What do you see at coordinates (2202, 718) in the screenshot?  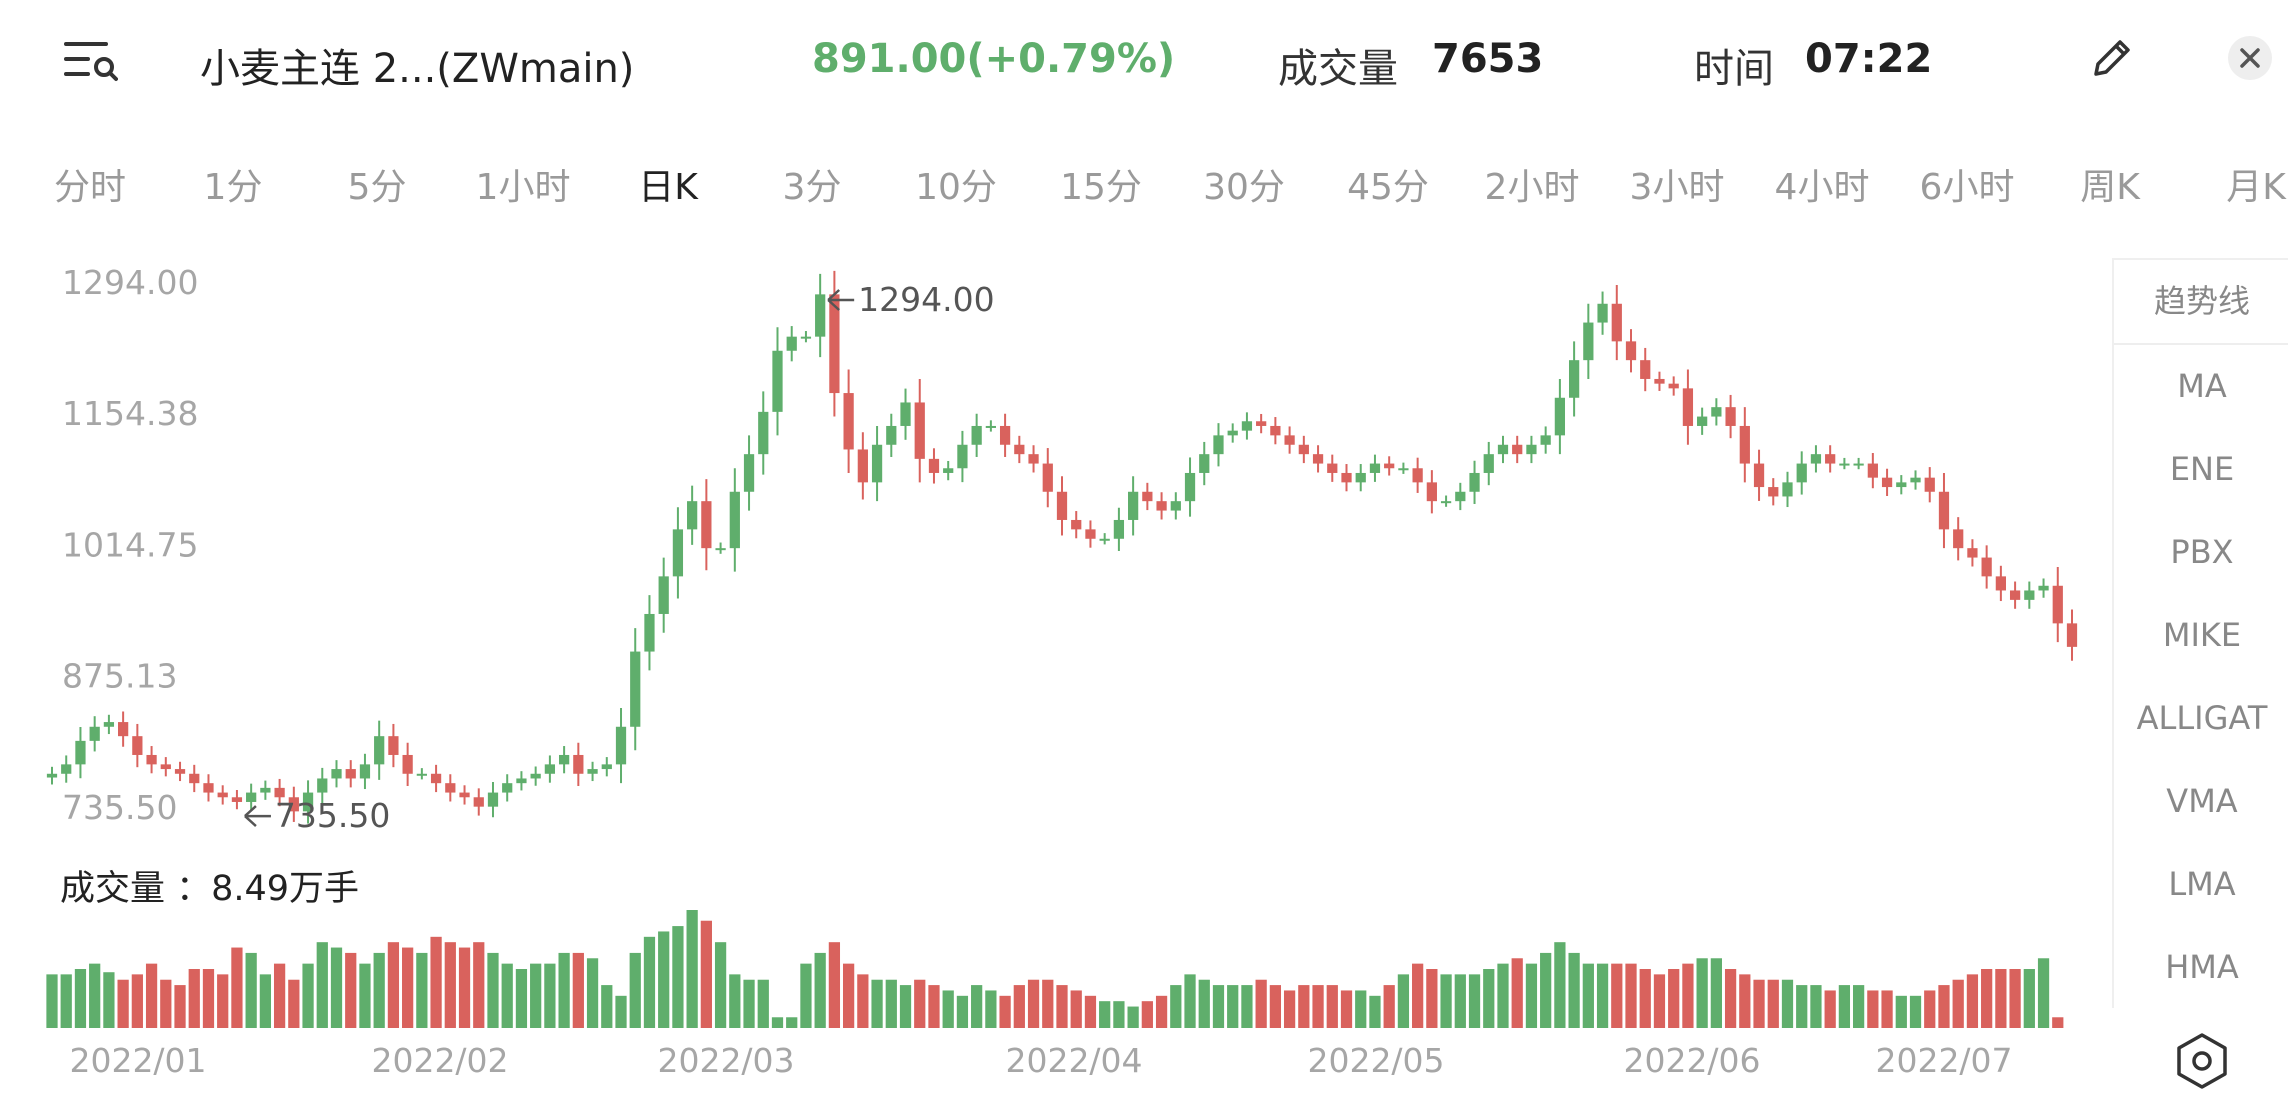 I see `indicator-item-5: ALLIGAT` at bounding box center [2202, 718].